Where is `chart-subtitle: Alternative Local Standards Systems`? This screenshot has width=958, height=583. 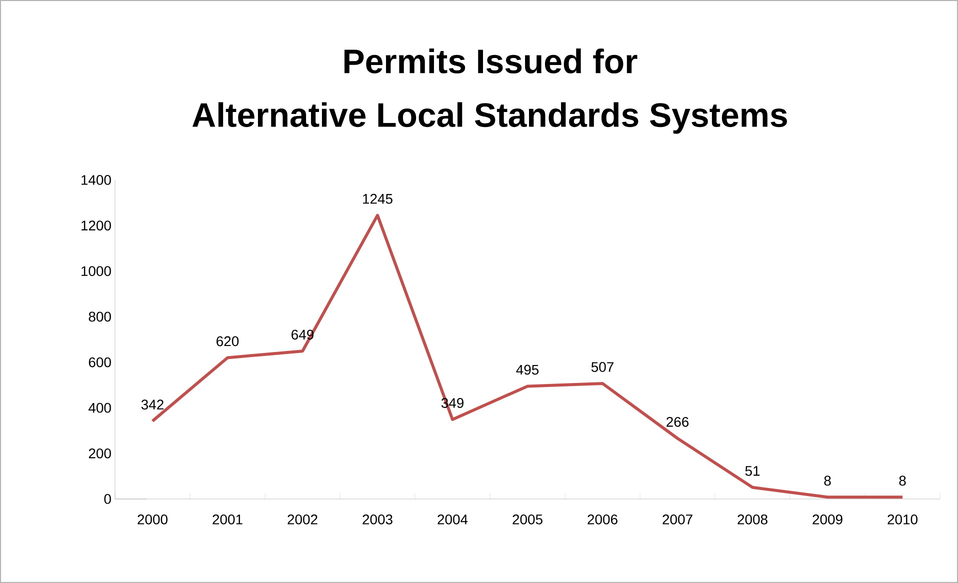
chart-subtitle: Alternative Local Standards Systems is located at coordinates (489, 118).